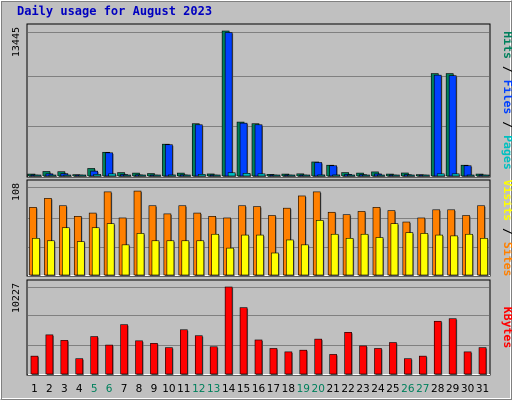  I want to click on series-visits, so click(260, 248).